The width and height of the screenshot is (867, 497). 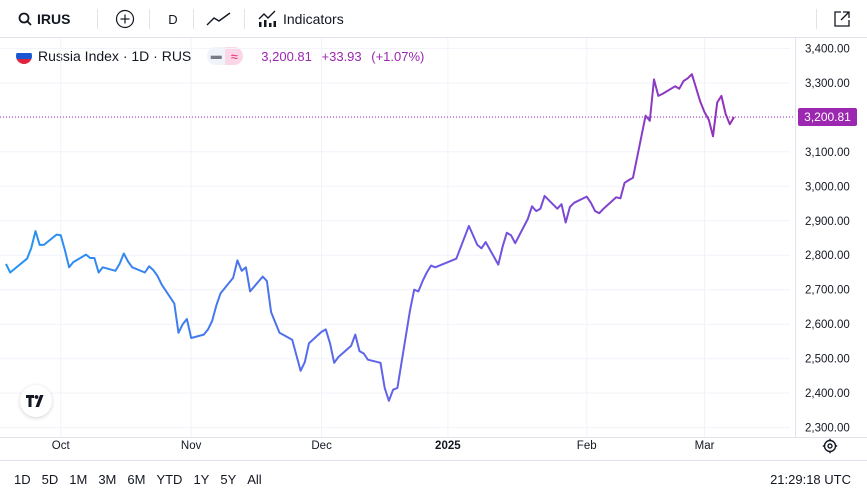 What do you see at coordinates (827, 187) in the screenshot?
I see `y-tick-label: 3,000.00` at bounding box center [827, 187].